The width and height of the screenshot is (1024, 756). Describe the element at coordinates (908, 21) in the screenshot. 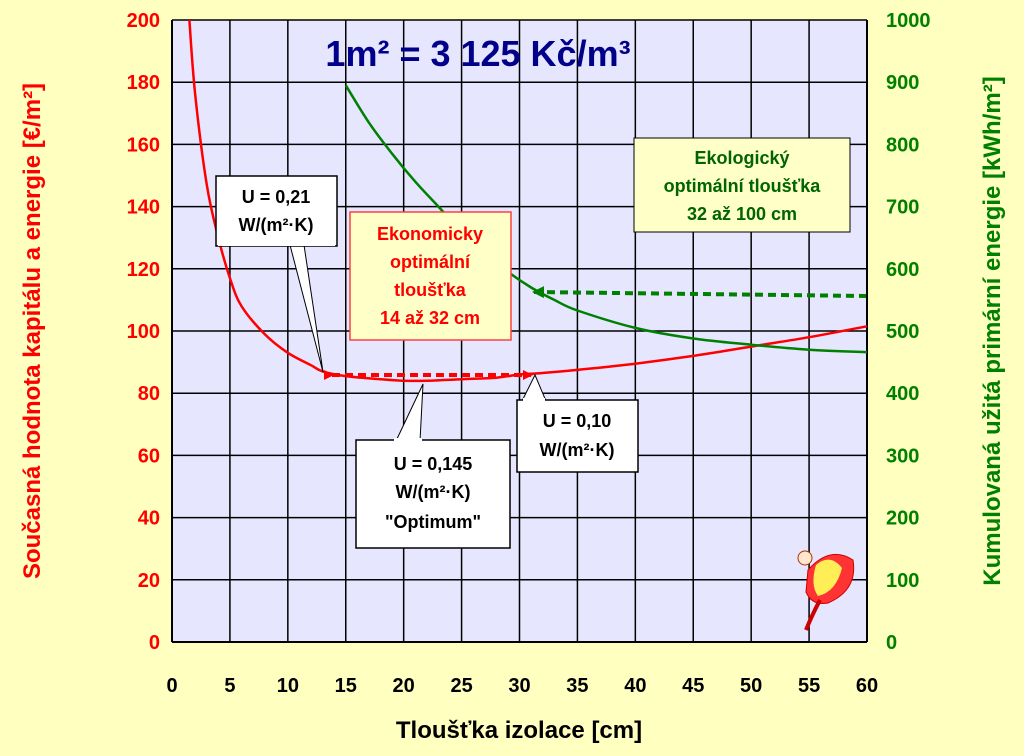

I see `y-tick-label-right: 1000` at that location.